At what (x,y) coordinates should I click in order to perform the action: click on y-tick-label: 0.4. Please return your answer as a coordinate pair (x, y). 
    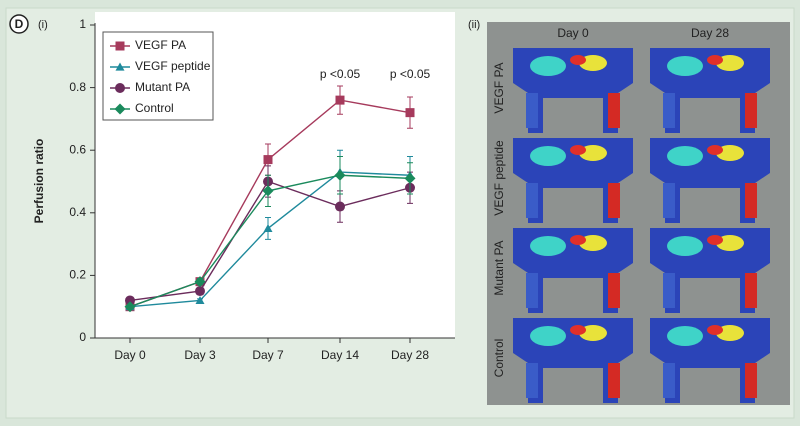
    Looking at the image, I should click on (77, 212).